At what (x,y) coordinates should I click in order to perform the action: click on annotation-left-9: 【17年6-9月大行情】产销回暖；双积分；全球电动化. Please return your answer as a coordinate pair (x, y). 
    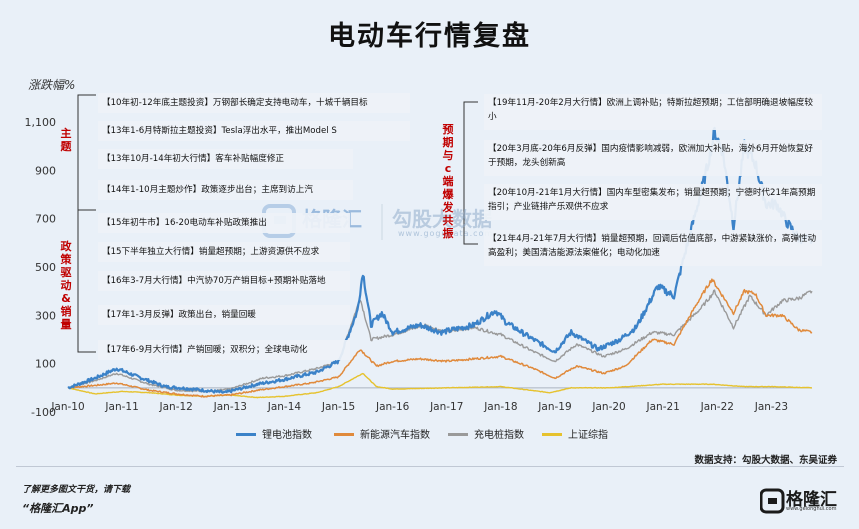
    Looking at the image, I should click on (224, 350).